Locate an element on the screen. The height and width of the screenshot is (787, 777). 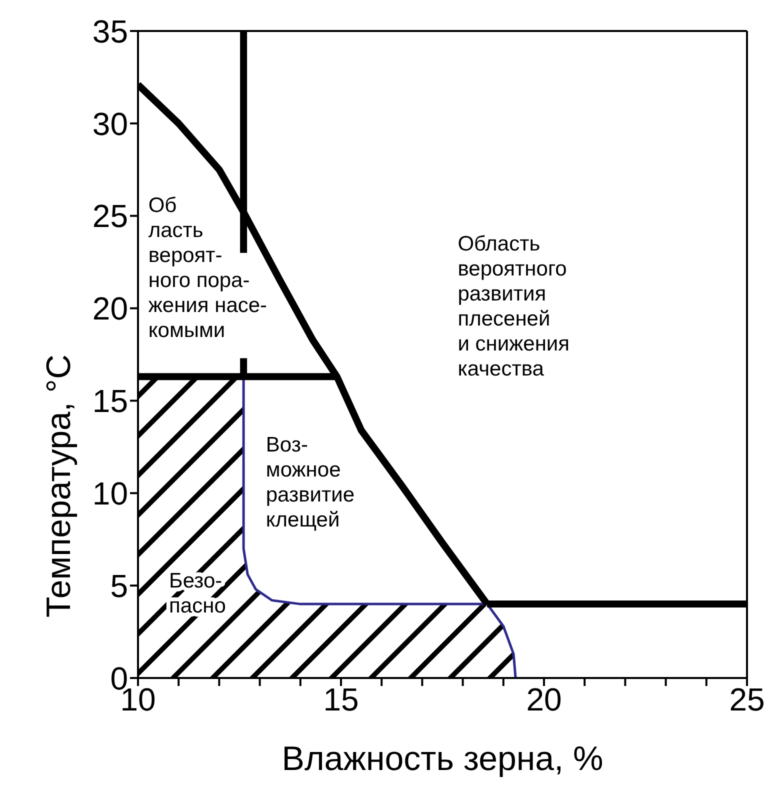
x-tick-label: 15 is located at coordinates (341, 700).